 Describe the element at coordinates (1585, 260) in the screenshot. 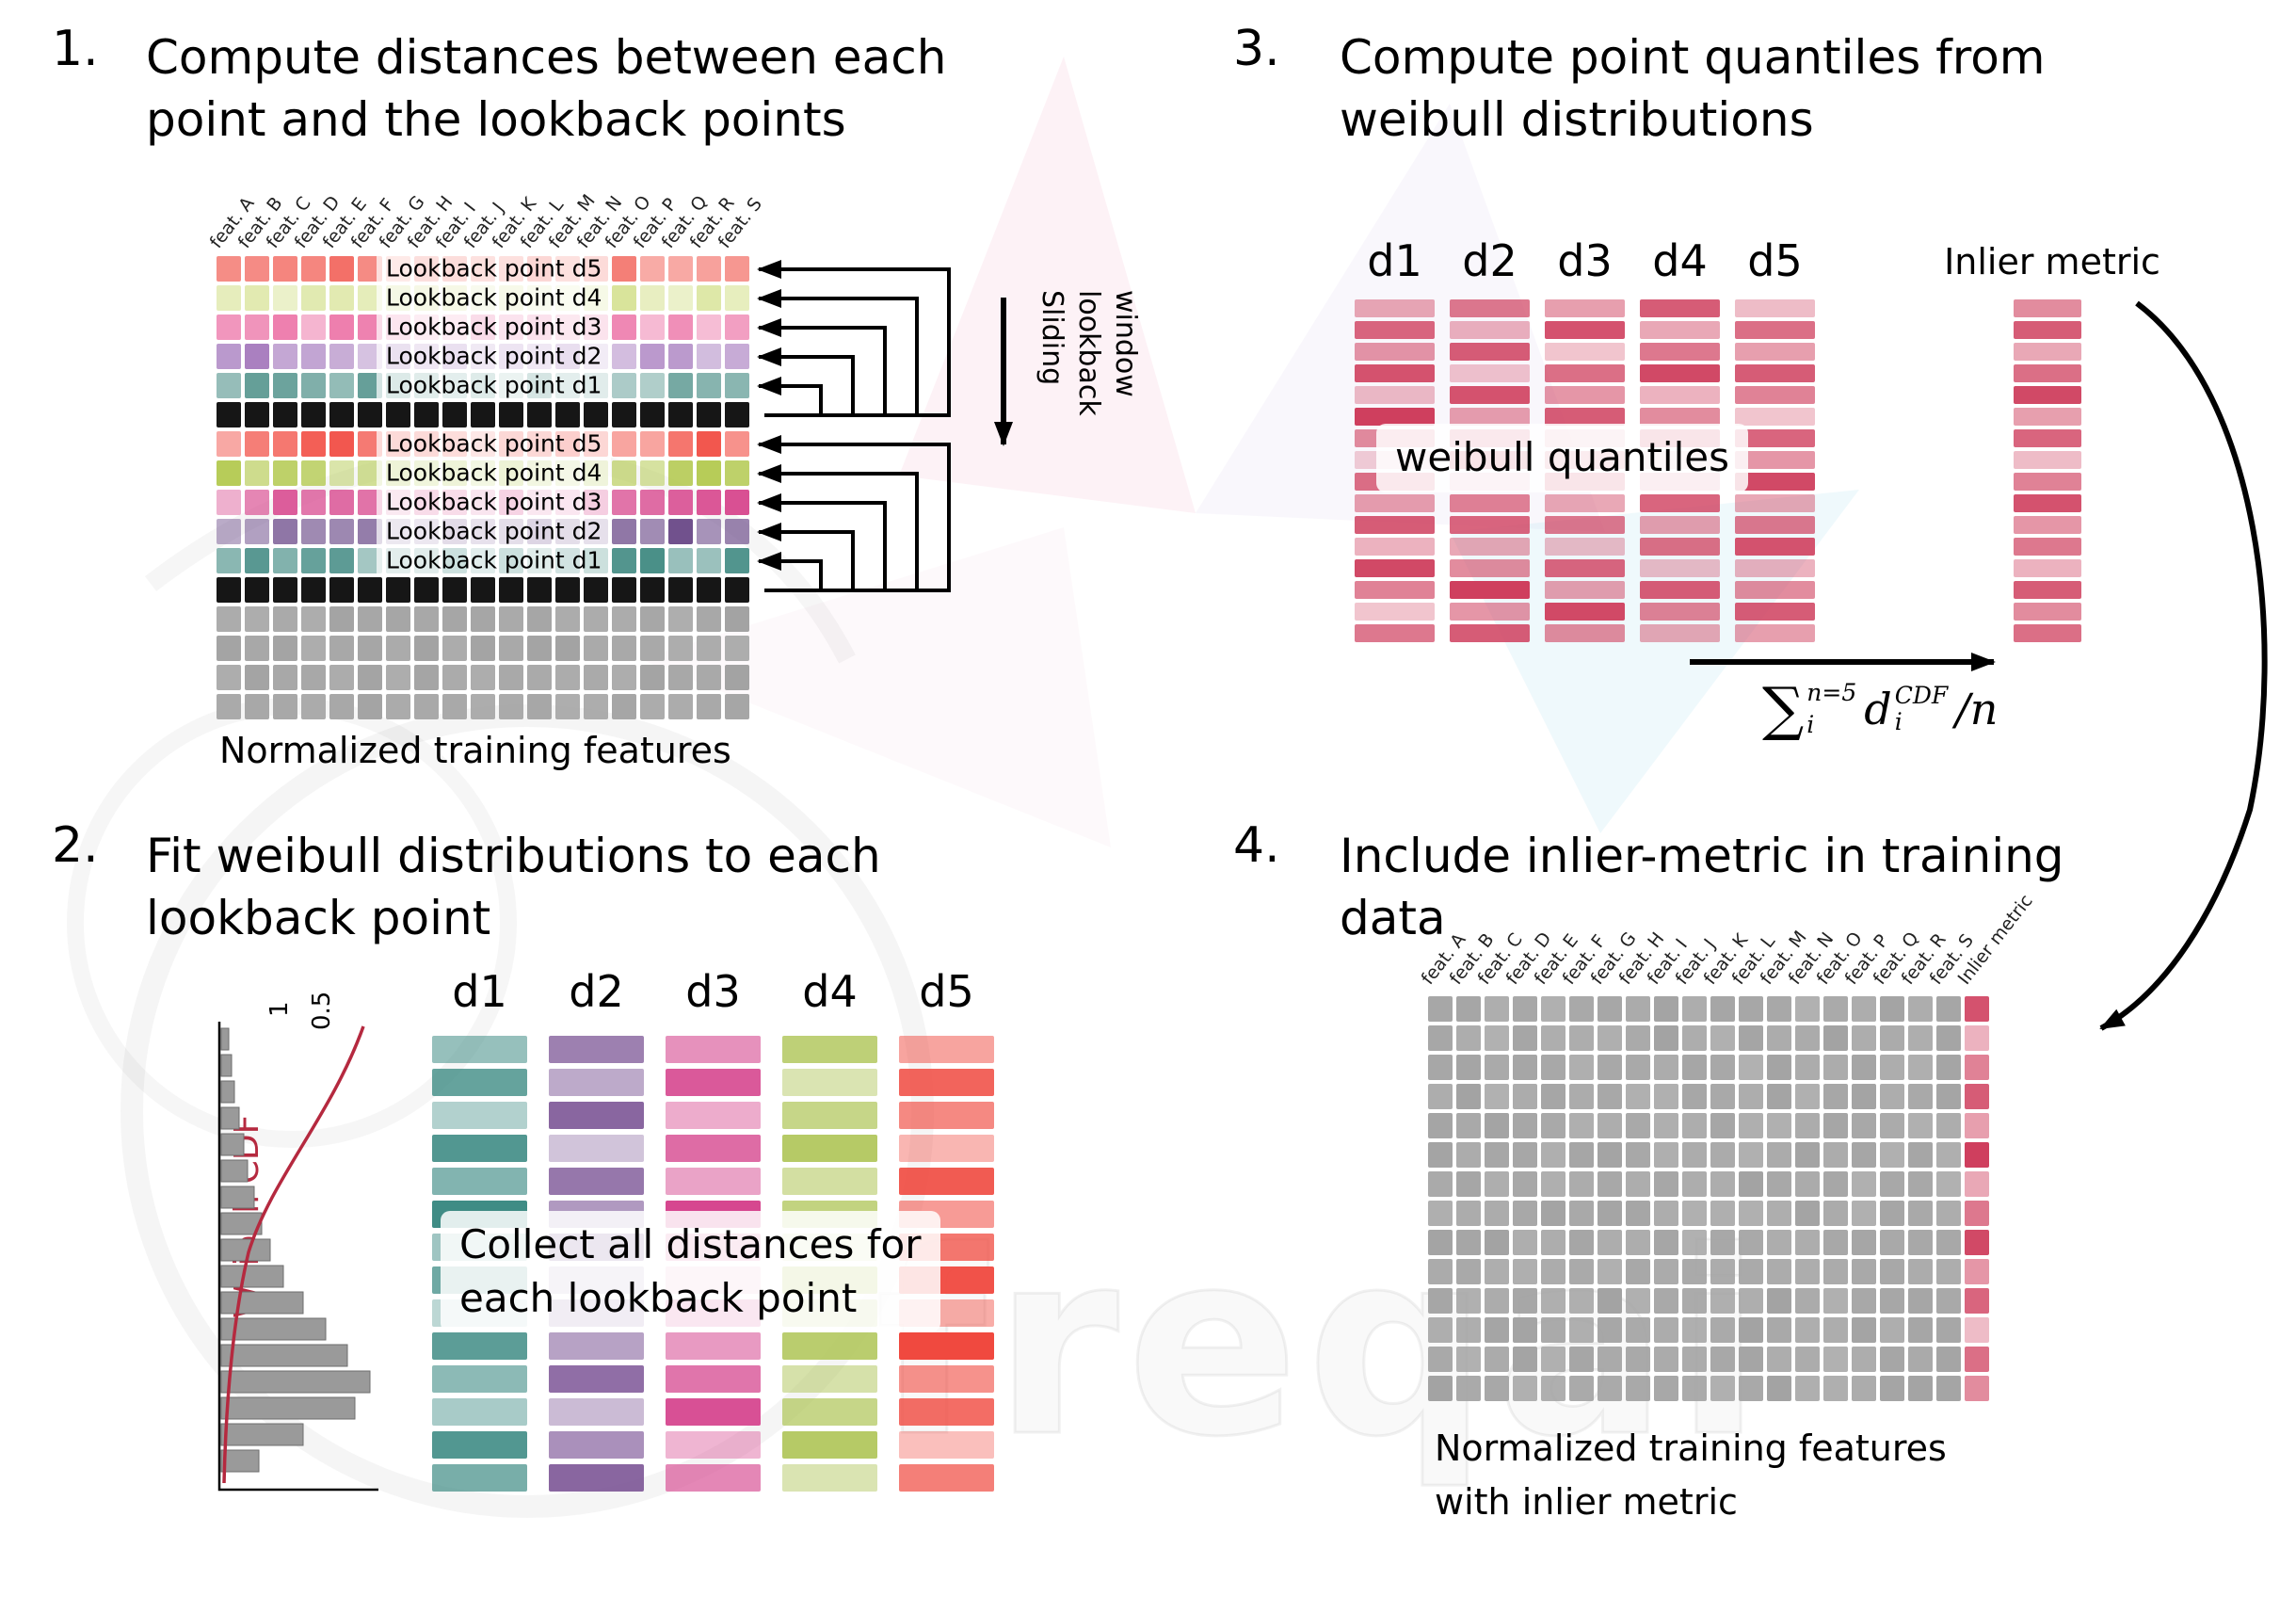

I see `step3-header-d3: d3` at that location.